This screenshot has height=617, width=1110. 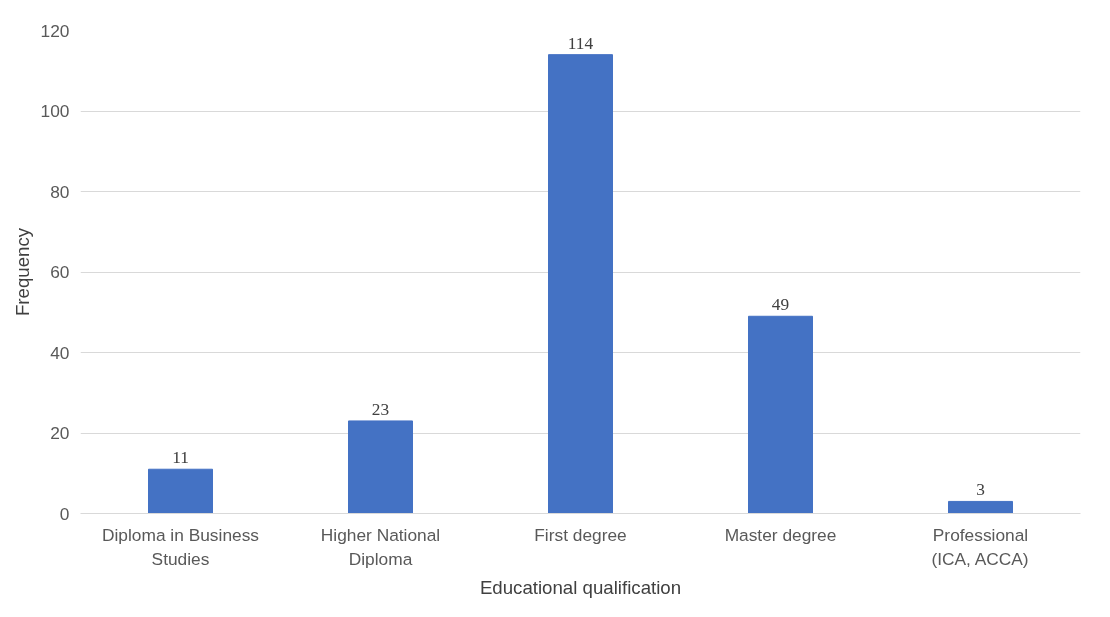 What do you see at coordinates (980, 546) in the screenshot?
I see `x-tick-label: Professional (ICA, ACCA)` at bounding box center [980, 546].